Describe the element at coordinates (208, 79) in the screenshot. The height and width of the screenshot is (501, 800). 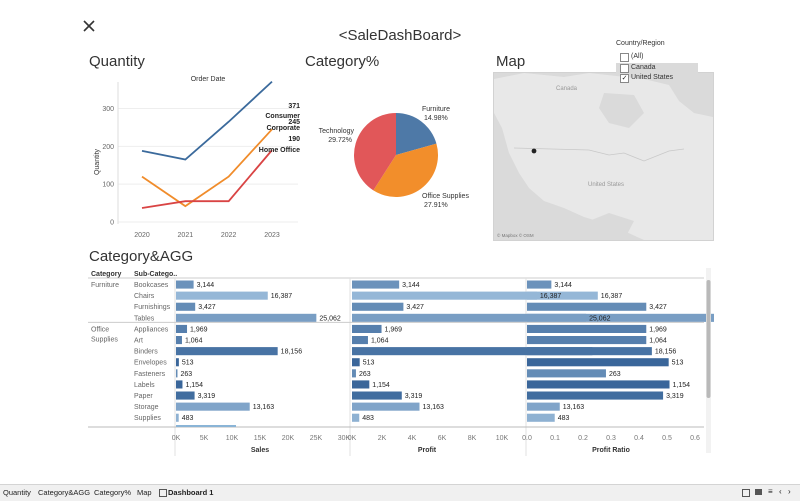
I see `chart-title: Order Date` at that location.